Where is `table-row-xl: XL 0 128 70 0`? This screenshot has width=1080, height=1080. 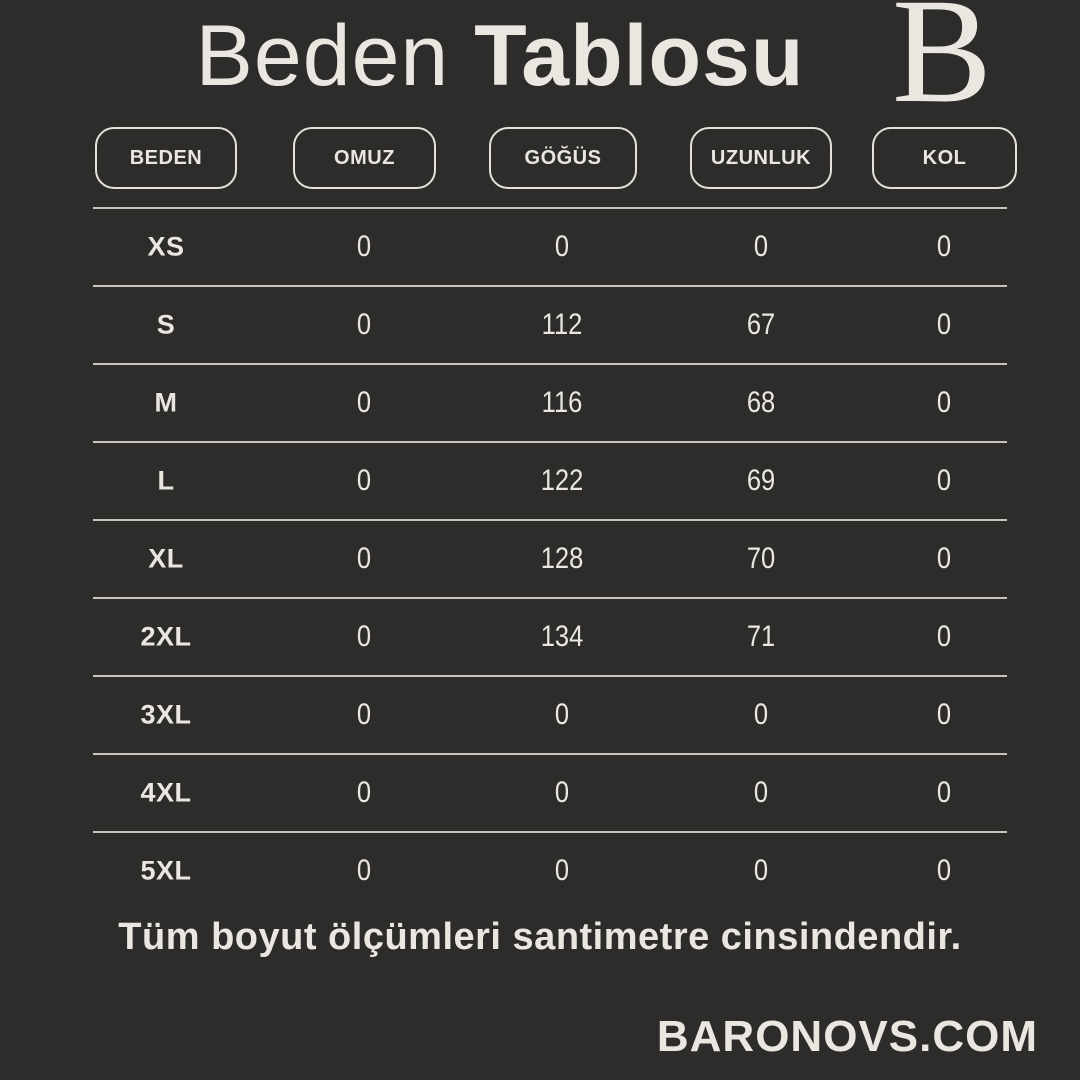 table-row-xl: XL 0 128 70 0 is located at coordinates (550, 558).